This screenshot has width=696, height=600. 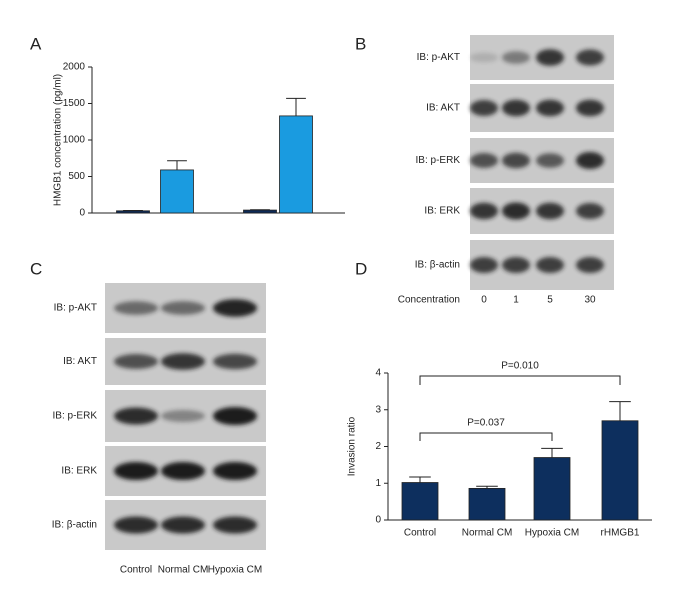 What do you see at coordinates (74, 140) in the screenshot?
I see `y-tick-label: 1000` at bounding box center [74, 140].